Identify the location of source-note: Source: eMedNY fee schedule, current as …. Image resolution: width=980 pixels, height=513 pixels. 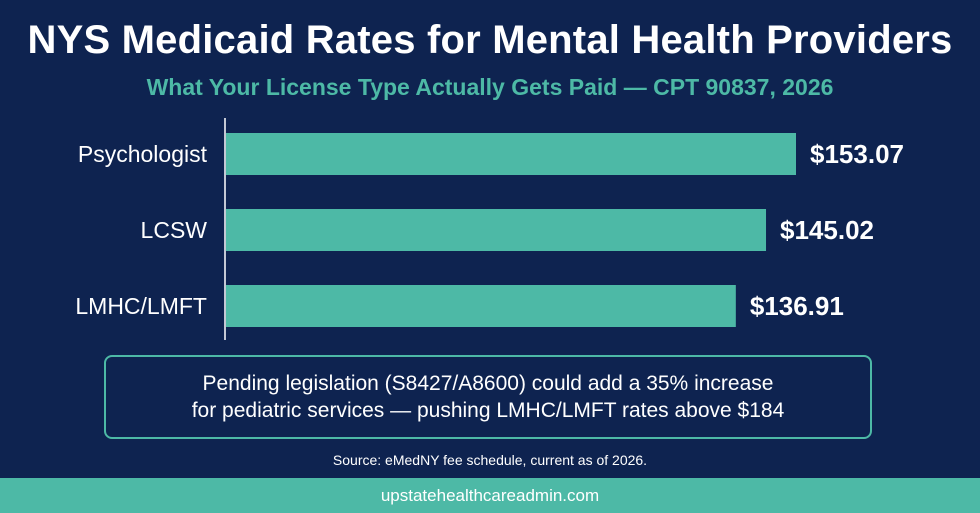
(490, 460).